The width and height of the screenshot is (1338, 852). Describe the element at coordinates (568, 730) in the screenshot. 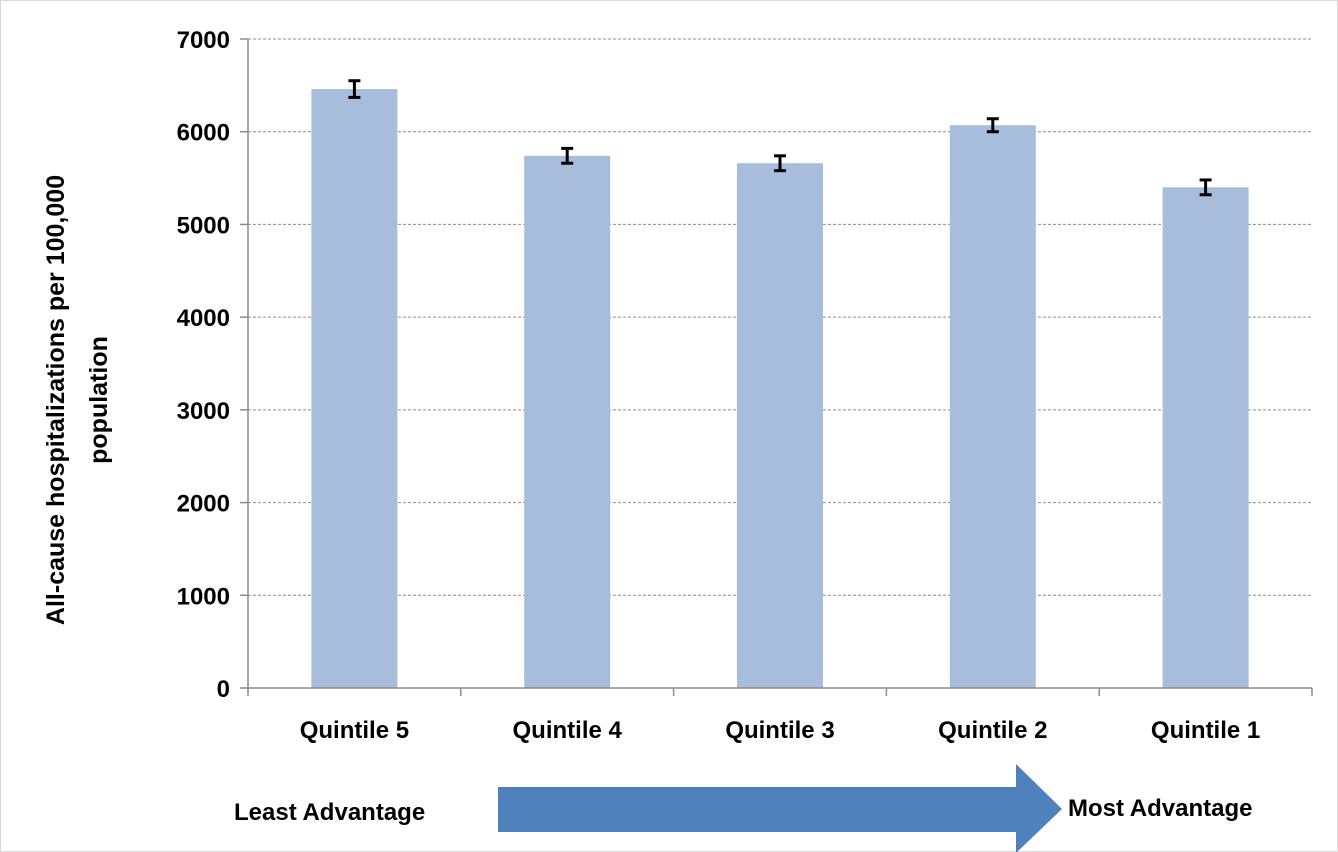

I see `x-tick-label: Quintile 4` at that location.